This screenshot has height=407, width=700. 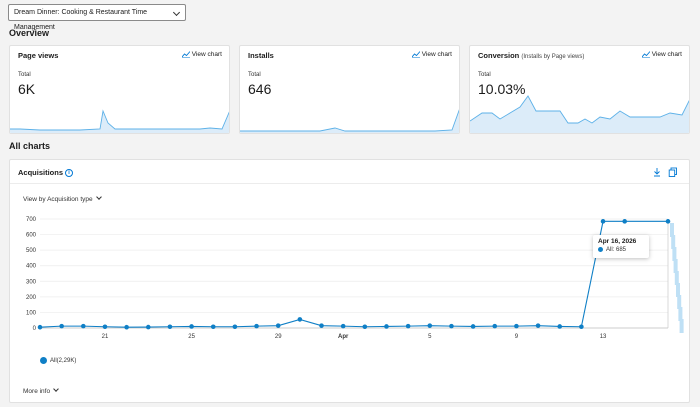 I want to click on panel-header, so click(x=349, y=172).